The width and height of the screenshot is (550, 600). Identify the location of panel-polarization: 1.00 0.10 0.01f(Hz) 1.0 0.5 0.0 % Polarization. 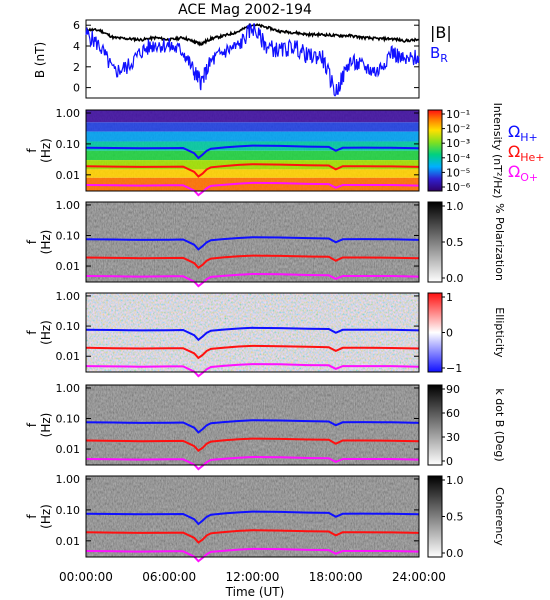
(265, 243).